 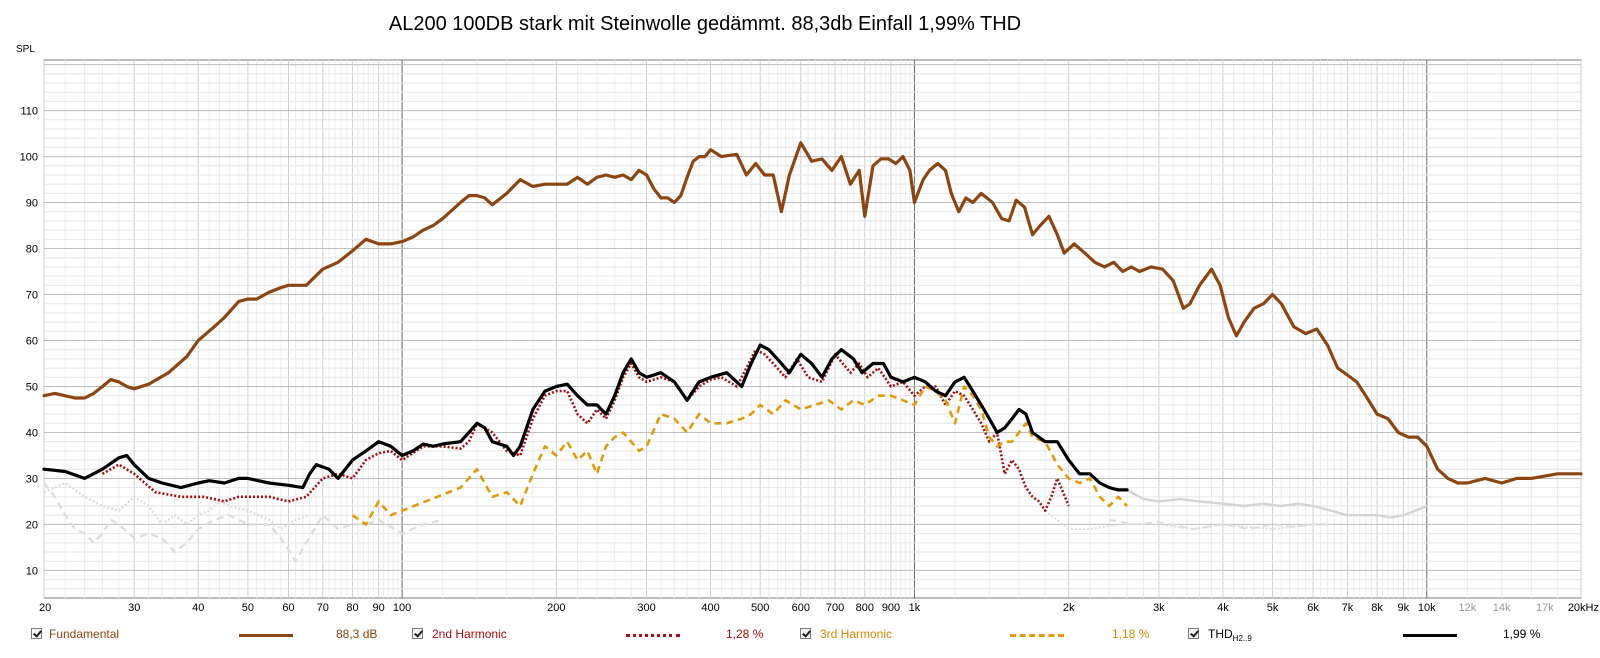 What do you see at coordinates (1273, 608) in the screenshot?
I see `x-tick-label: 5k` at bounding box center [1273, 608].